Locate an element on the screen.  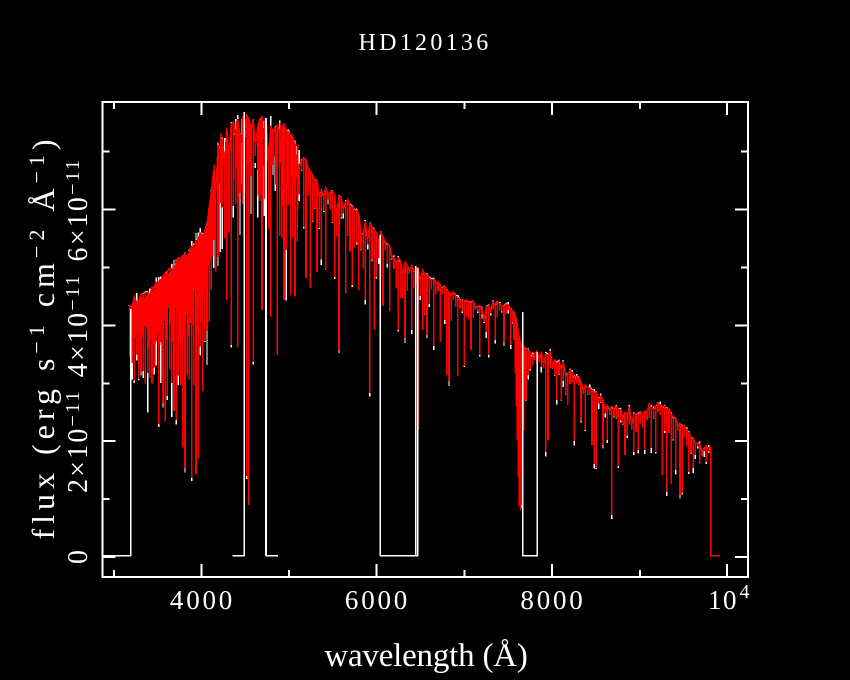
svg-text: flux (erg s−1 cm−2 Å−1) is located at coordinates (42, 336).